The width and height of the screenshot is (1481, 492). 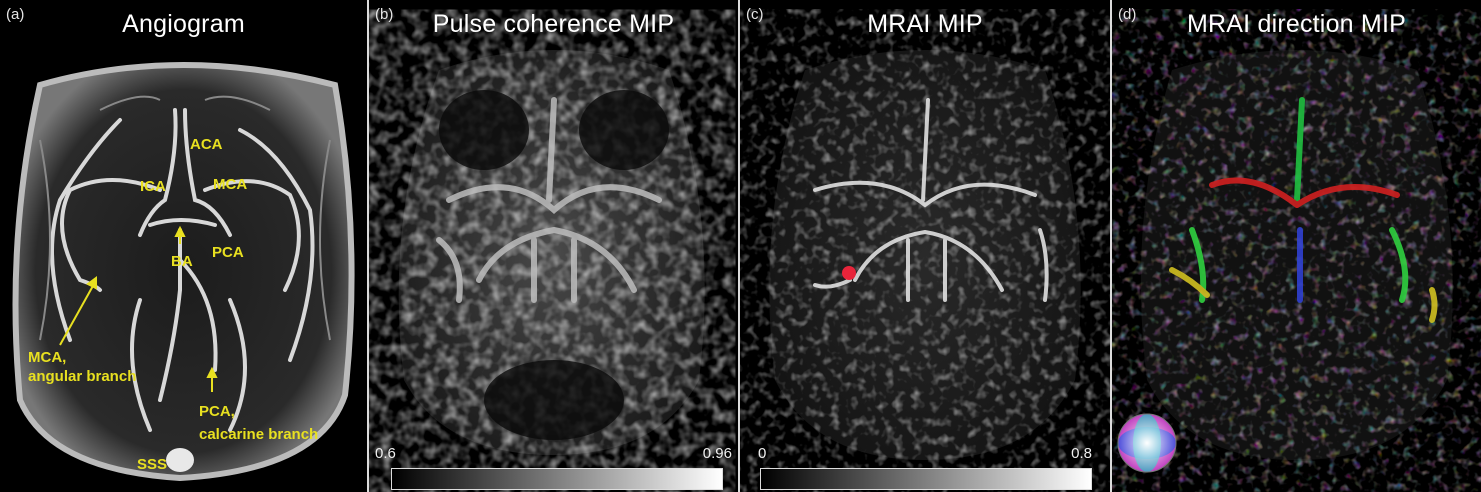 I want to click on marker-dot, so click(x=849, y=273).